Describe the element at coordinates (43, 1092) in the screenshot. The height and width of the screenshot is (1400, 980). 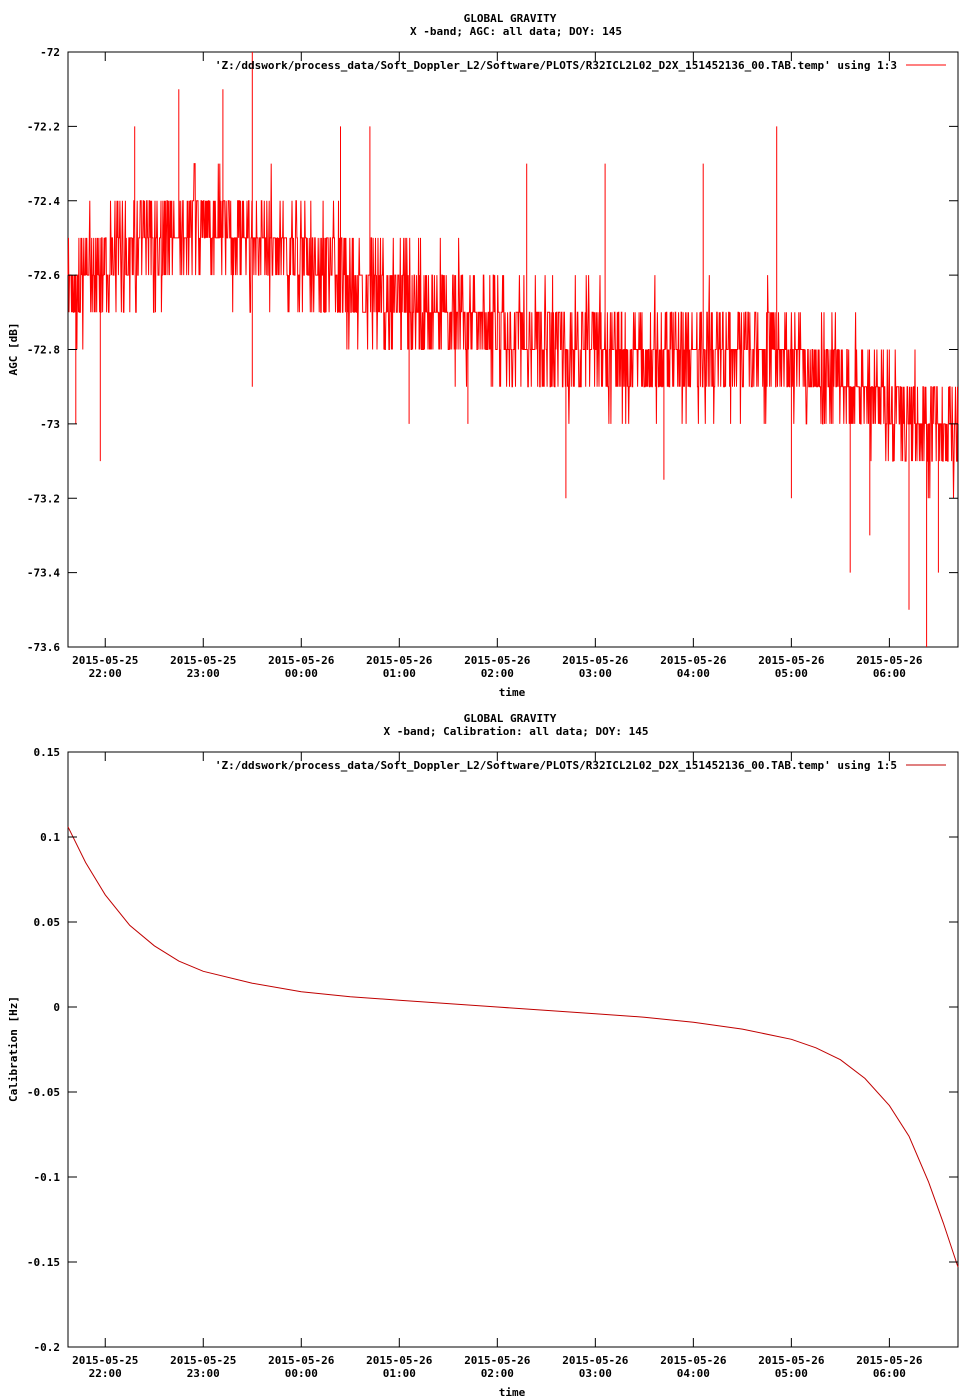
I see `y-tick-label: -0.05` at that location.